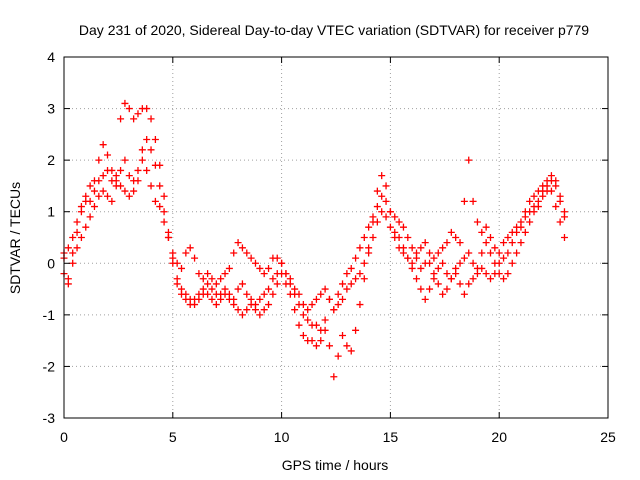 Image resolution: width=640 pixels, height=480 pixels. Describe the element at coordinates (51, 109) in the screenshot. I see `y-tick-label: 3` at that location.